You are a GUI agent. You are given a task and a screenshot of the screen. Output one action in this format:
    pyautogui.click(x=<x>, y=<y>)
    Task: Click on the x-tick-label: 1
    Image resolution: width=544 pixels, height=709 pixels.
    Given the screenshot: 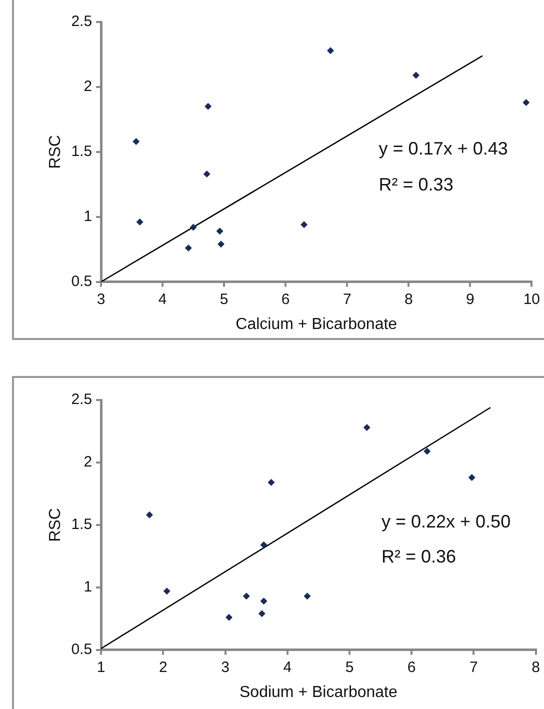 What is the action you would take?
    pyautogui.click(x=101, y=667)
    